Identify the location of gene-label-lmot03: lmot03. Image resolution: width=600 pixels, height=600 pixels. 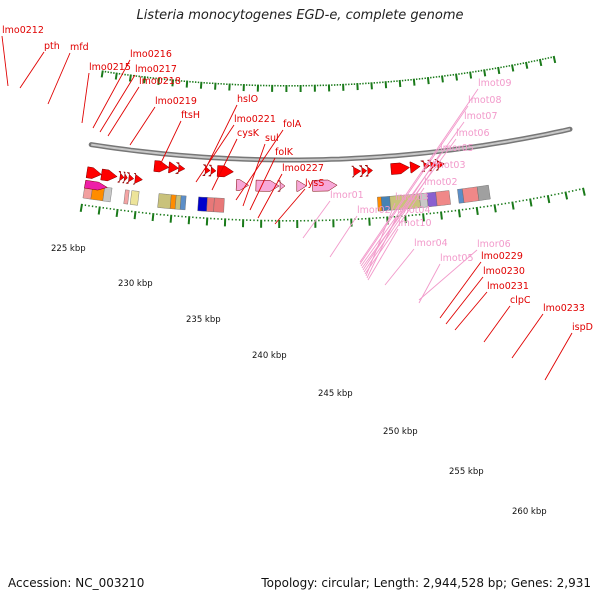
(449, 165).